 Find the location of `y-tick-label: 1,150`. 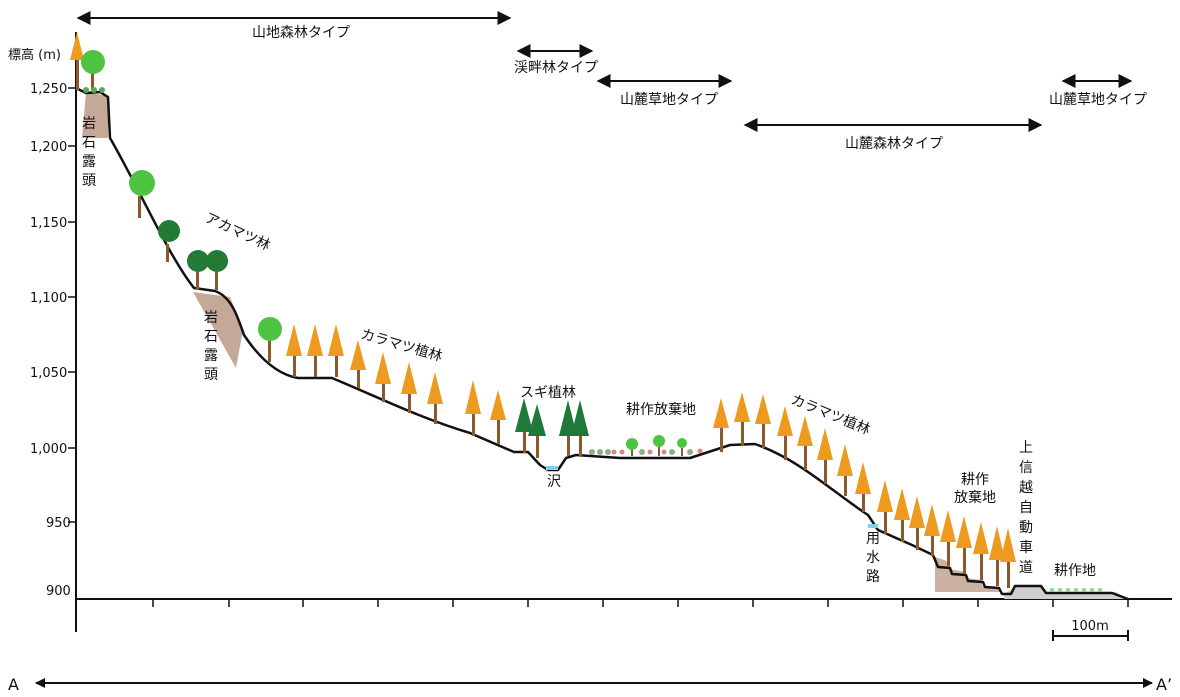

y-tick-label: 1,150 is located at coordinates (48, 223).